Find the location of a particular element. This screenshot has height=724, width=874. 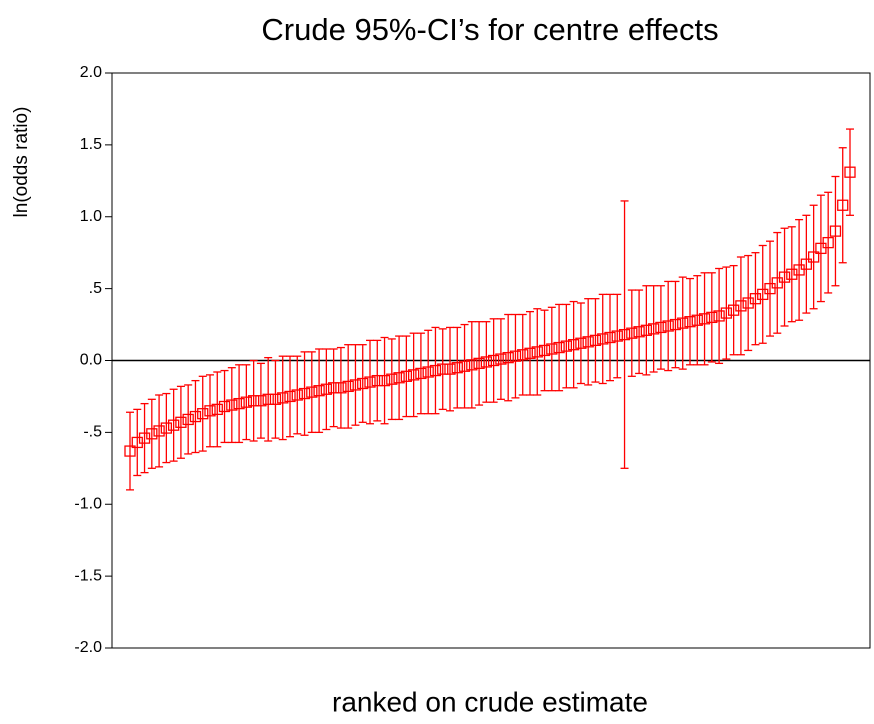

y-tick-label: .5 is located at coordinates (95, 288).